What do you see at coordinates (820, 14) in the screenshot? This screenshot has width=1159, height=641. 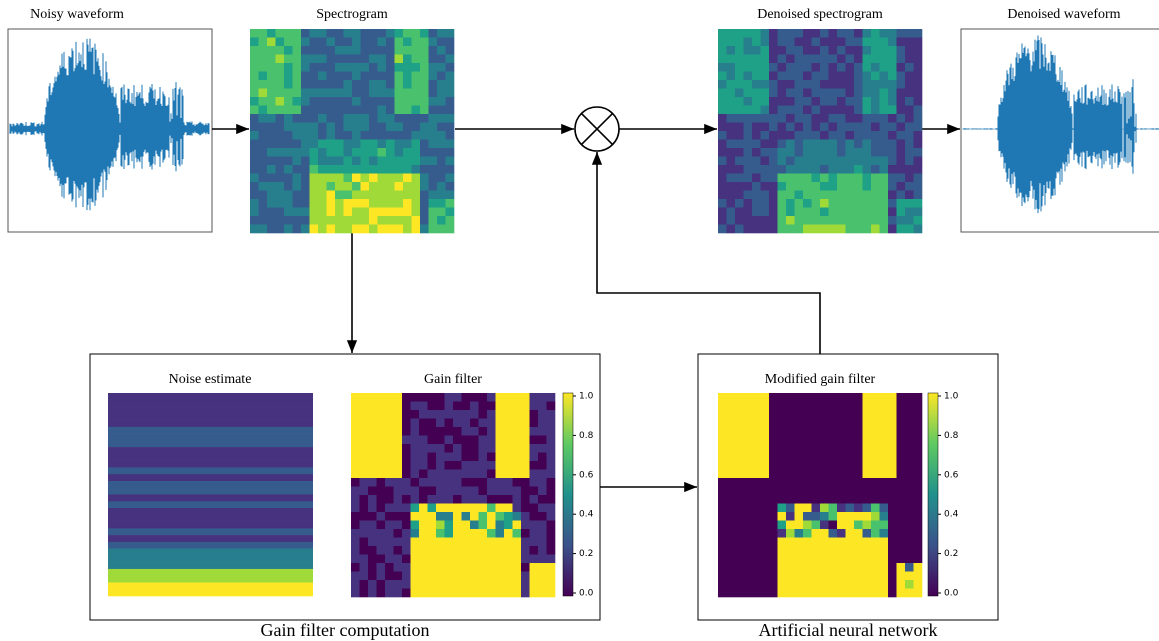 I see `label: Denoised spectrogram` at bounding box center [820, 14].